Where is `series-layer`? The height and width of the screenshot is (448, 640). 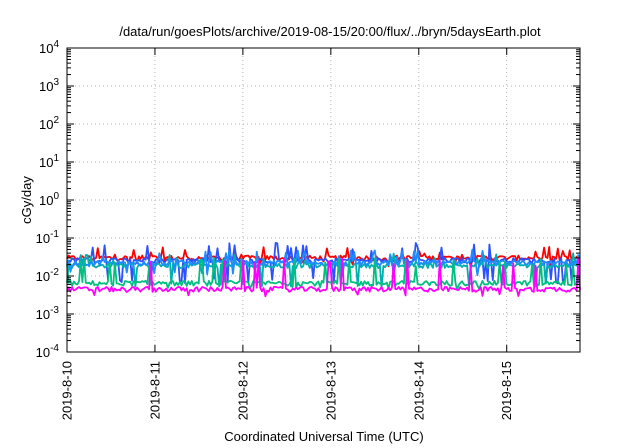
series-layer is located at coordinates (323, 270).